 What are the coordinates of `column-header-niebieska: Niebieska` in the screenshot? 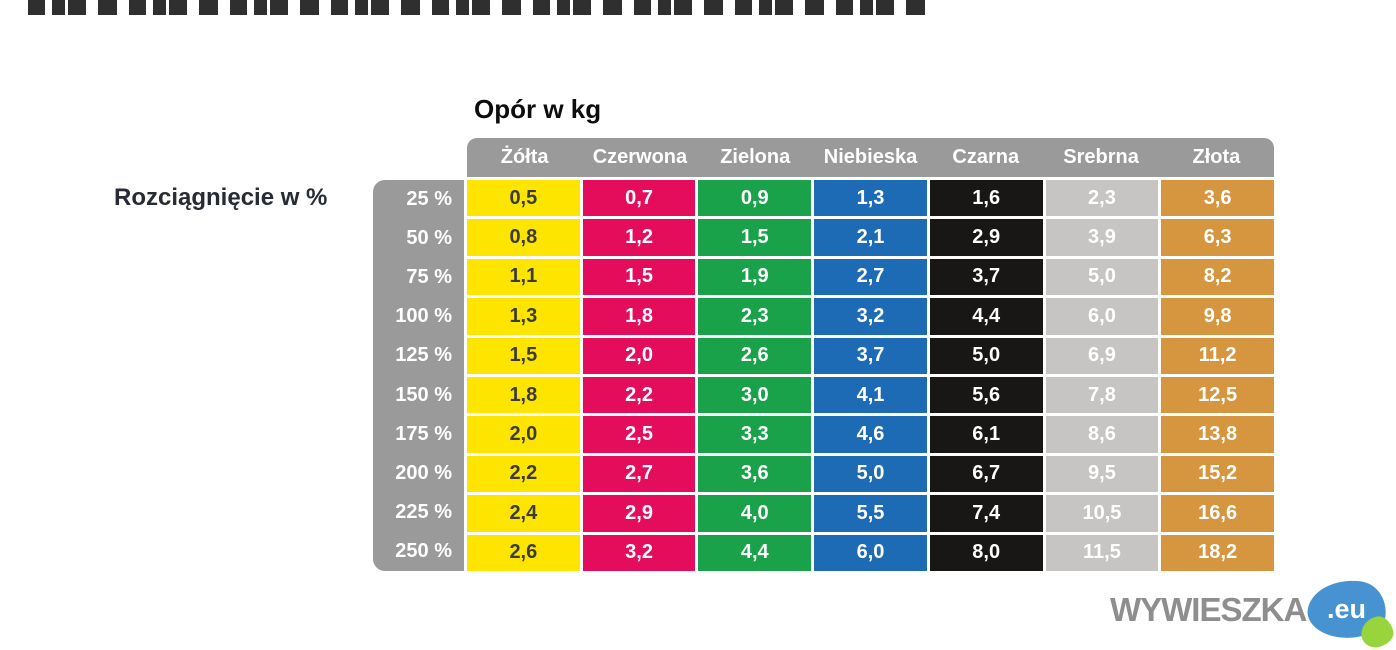 It's located at (870, 157).